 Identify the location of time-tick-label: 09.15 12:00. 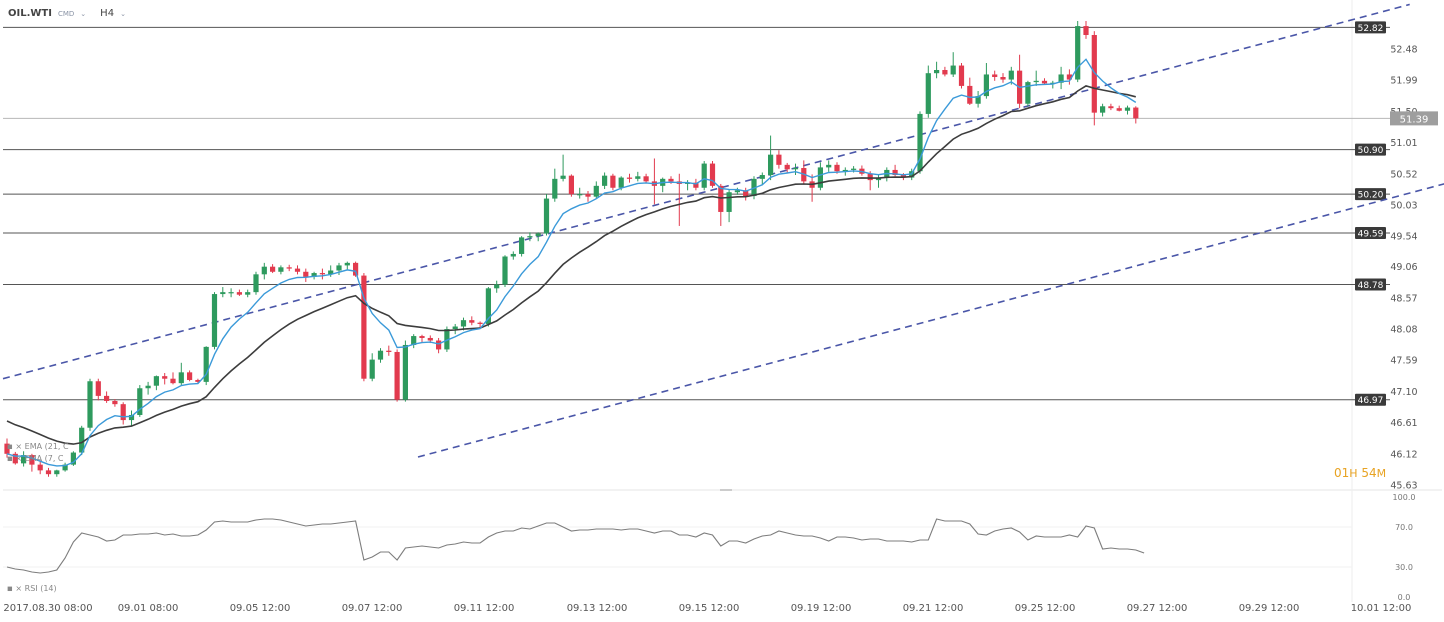
(709, 608).